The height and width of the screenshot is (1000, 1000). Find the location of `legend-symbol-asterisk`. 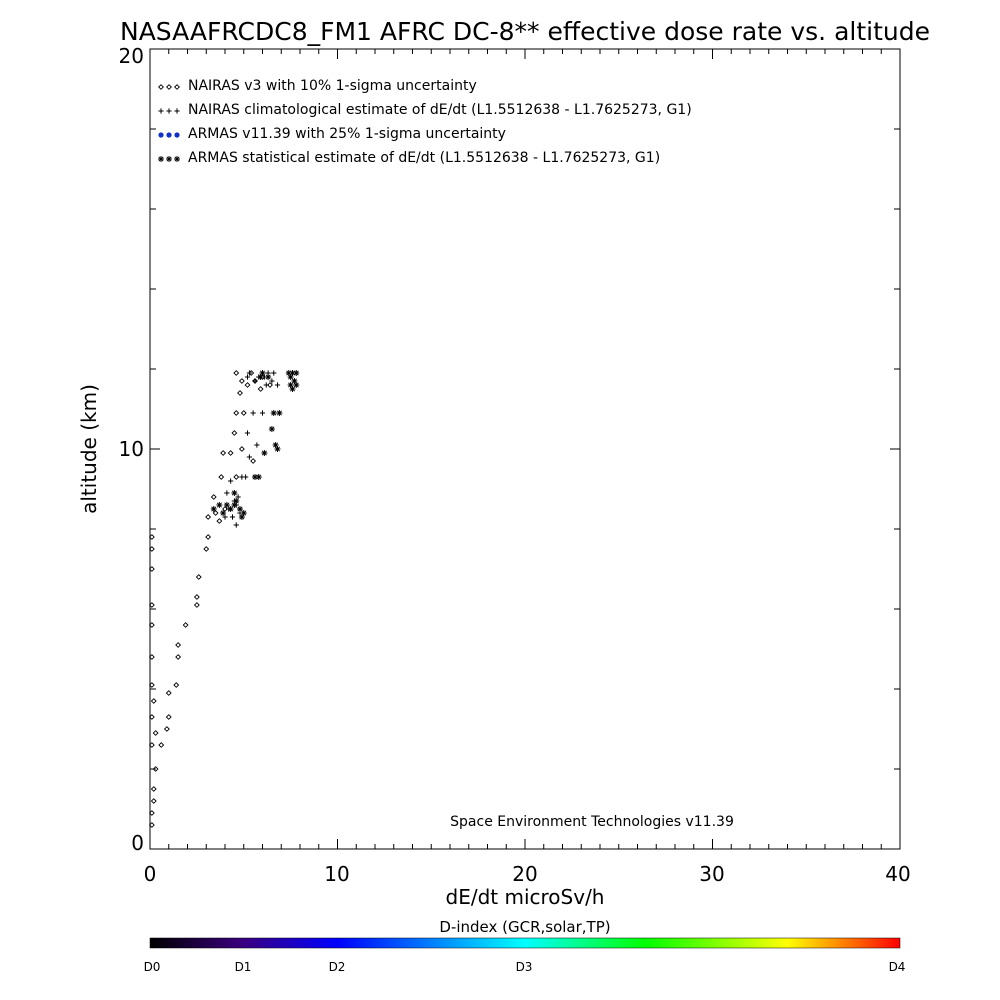

legend-symbol-asterisk is located at coordinates (161, 159).